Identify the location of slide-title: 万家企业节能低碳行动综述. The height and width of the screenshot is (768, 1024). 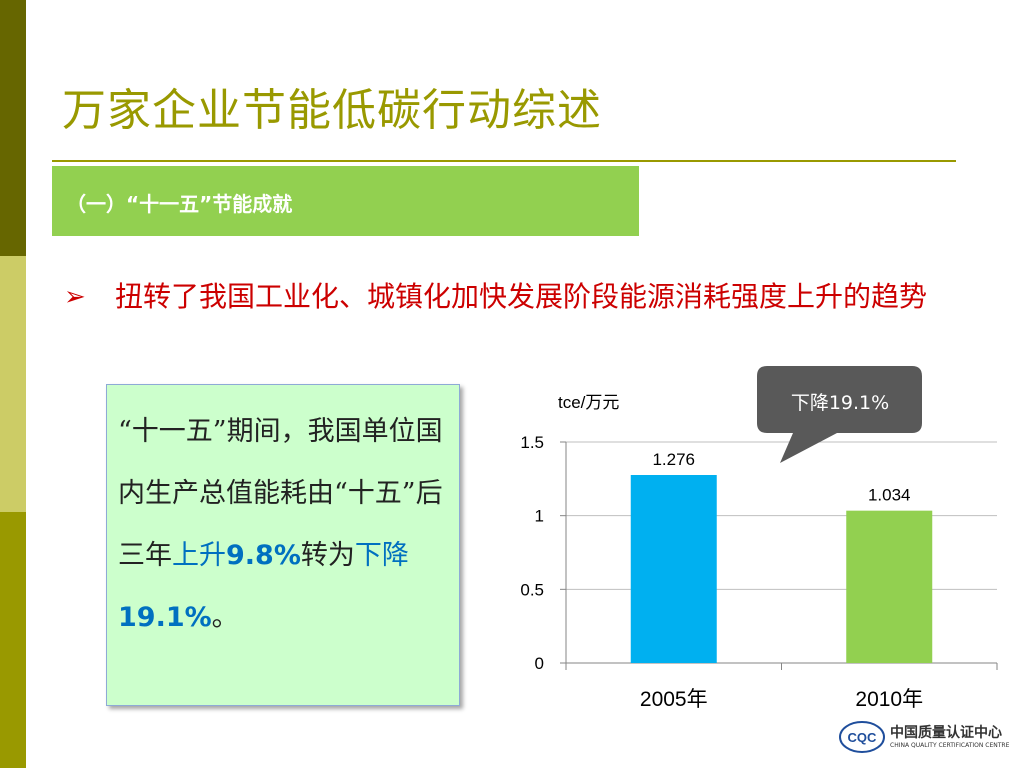
(332, 110).